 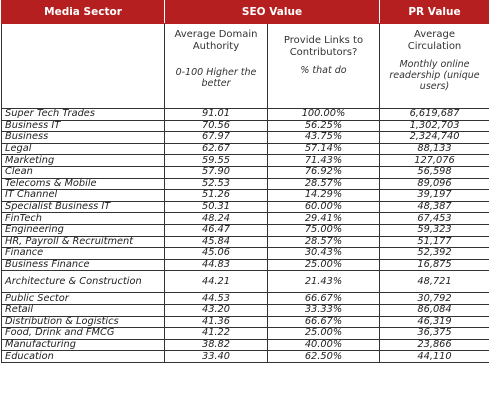 What do you see at coordinates (216, 345) in the screenshot?
I see `domain-authority-cell: 38.82` at bounding box center [216, 345].